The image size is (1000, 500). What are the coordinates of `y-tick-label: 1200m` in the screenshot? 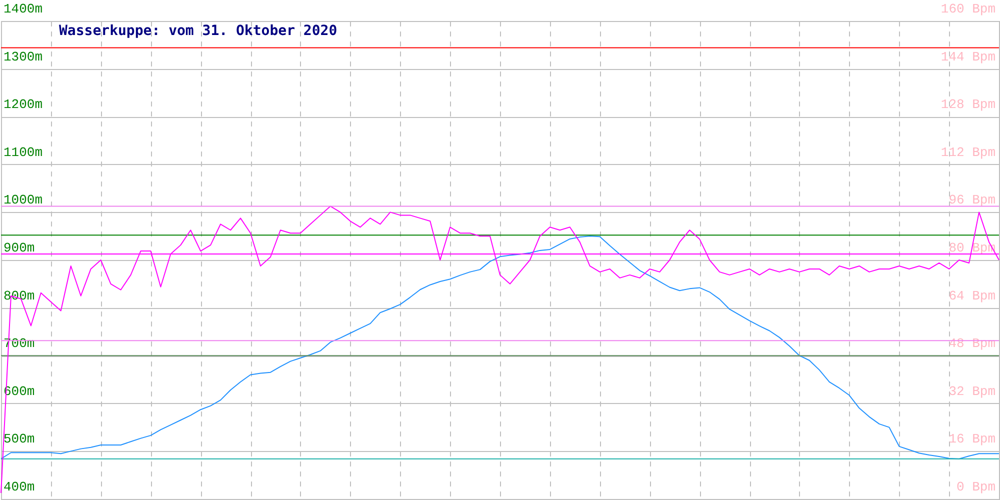 It's located at (23, 104).